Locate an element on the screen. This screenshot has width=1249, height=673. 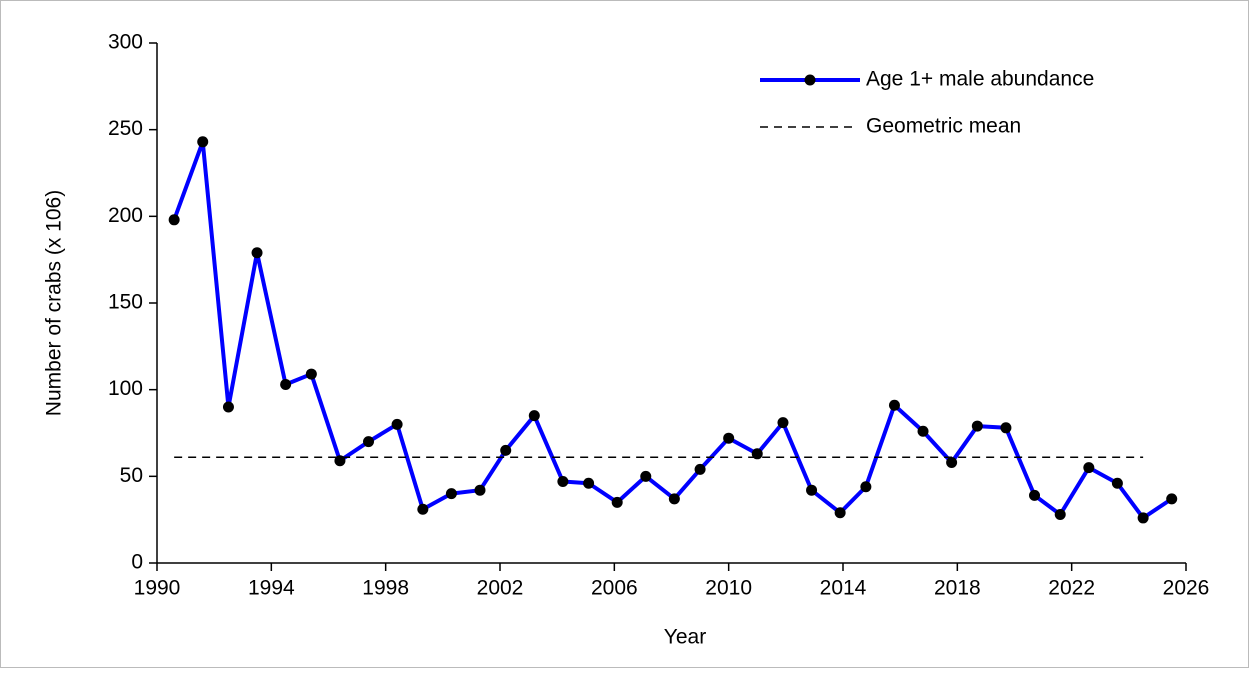
x-tick-label: 2026 is located at coordinates (1186, 588).